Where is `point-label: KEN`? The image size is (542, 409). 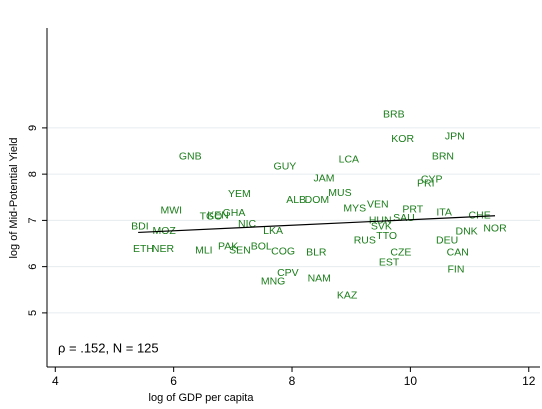
point-label: KEN is located at coordinates (218, 216).